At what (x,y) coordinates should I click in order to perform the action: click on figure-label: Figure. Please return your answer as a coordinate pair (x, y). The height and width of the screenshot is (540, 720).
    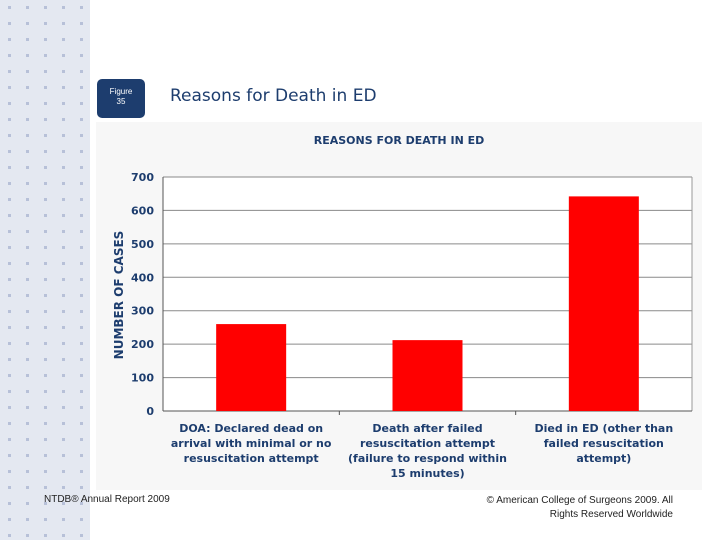
    Looking at the image, I should click on (121, 91).